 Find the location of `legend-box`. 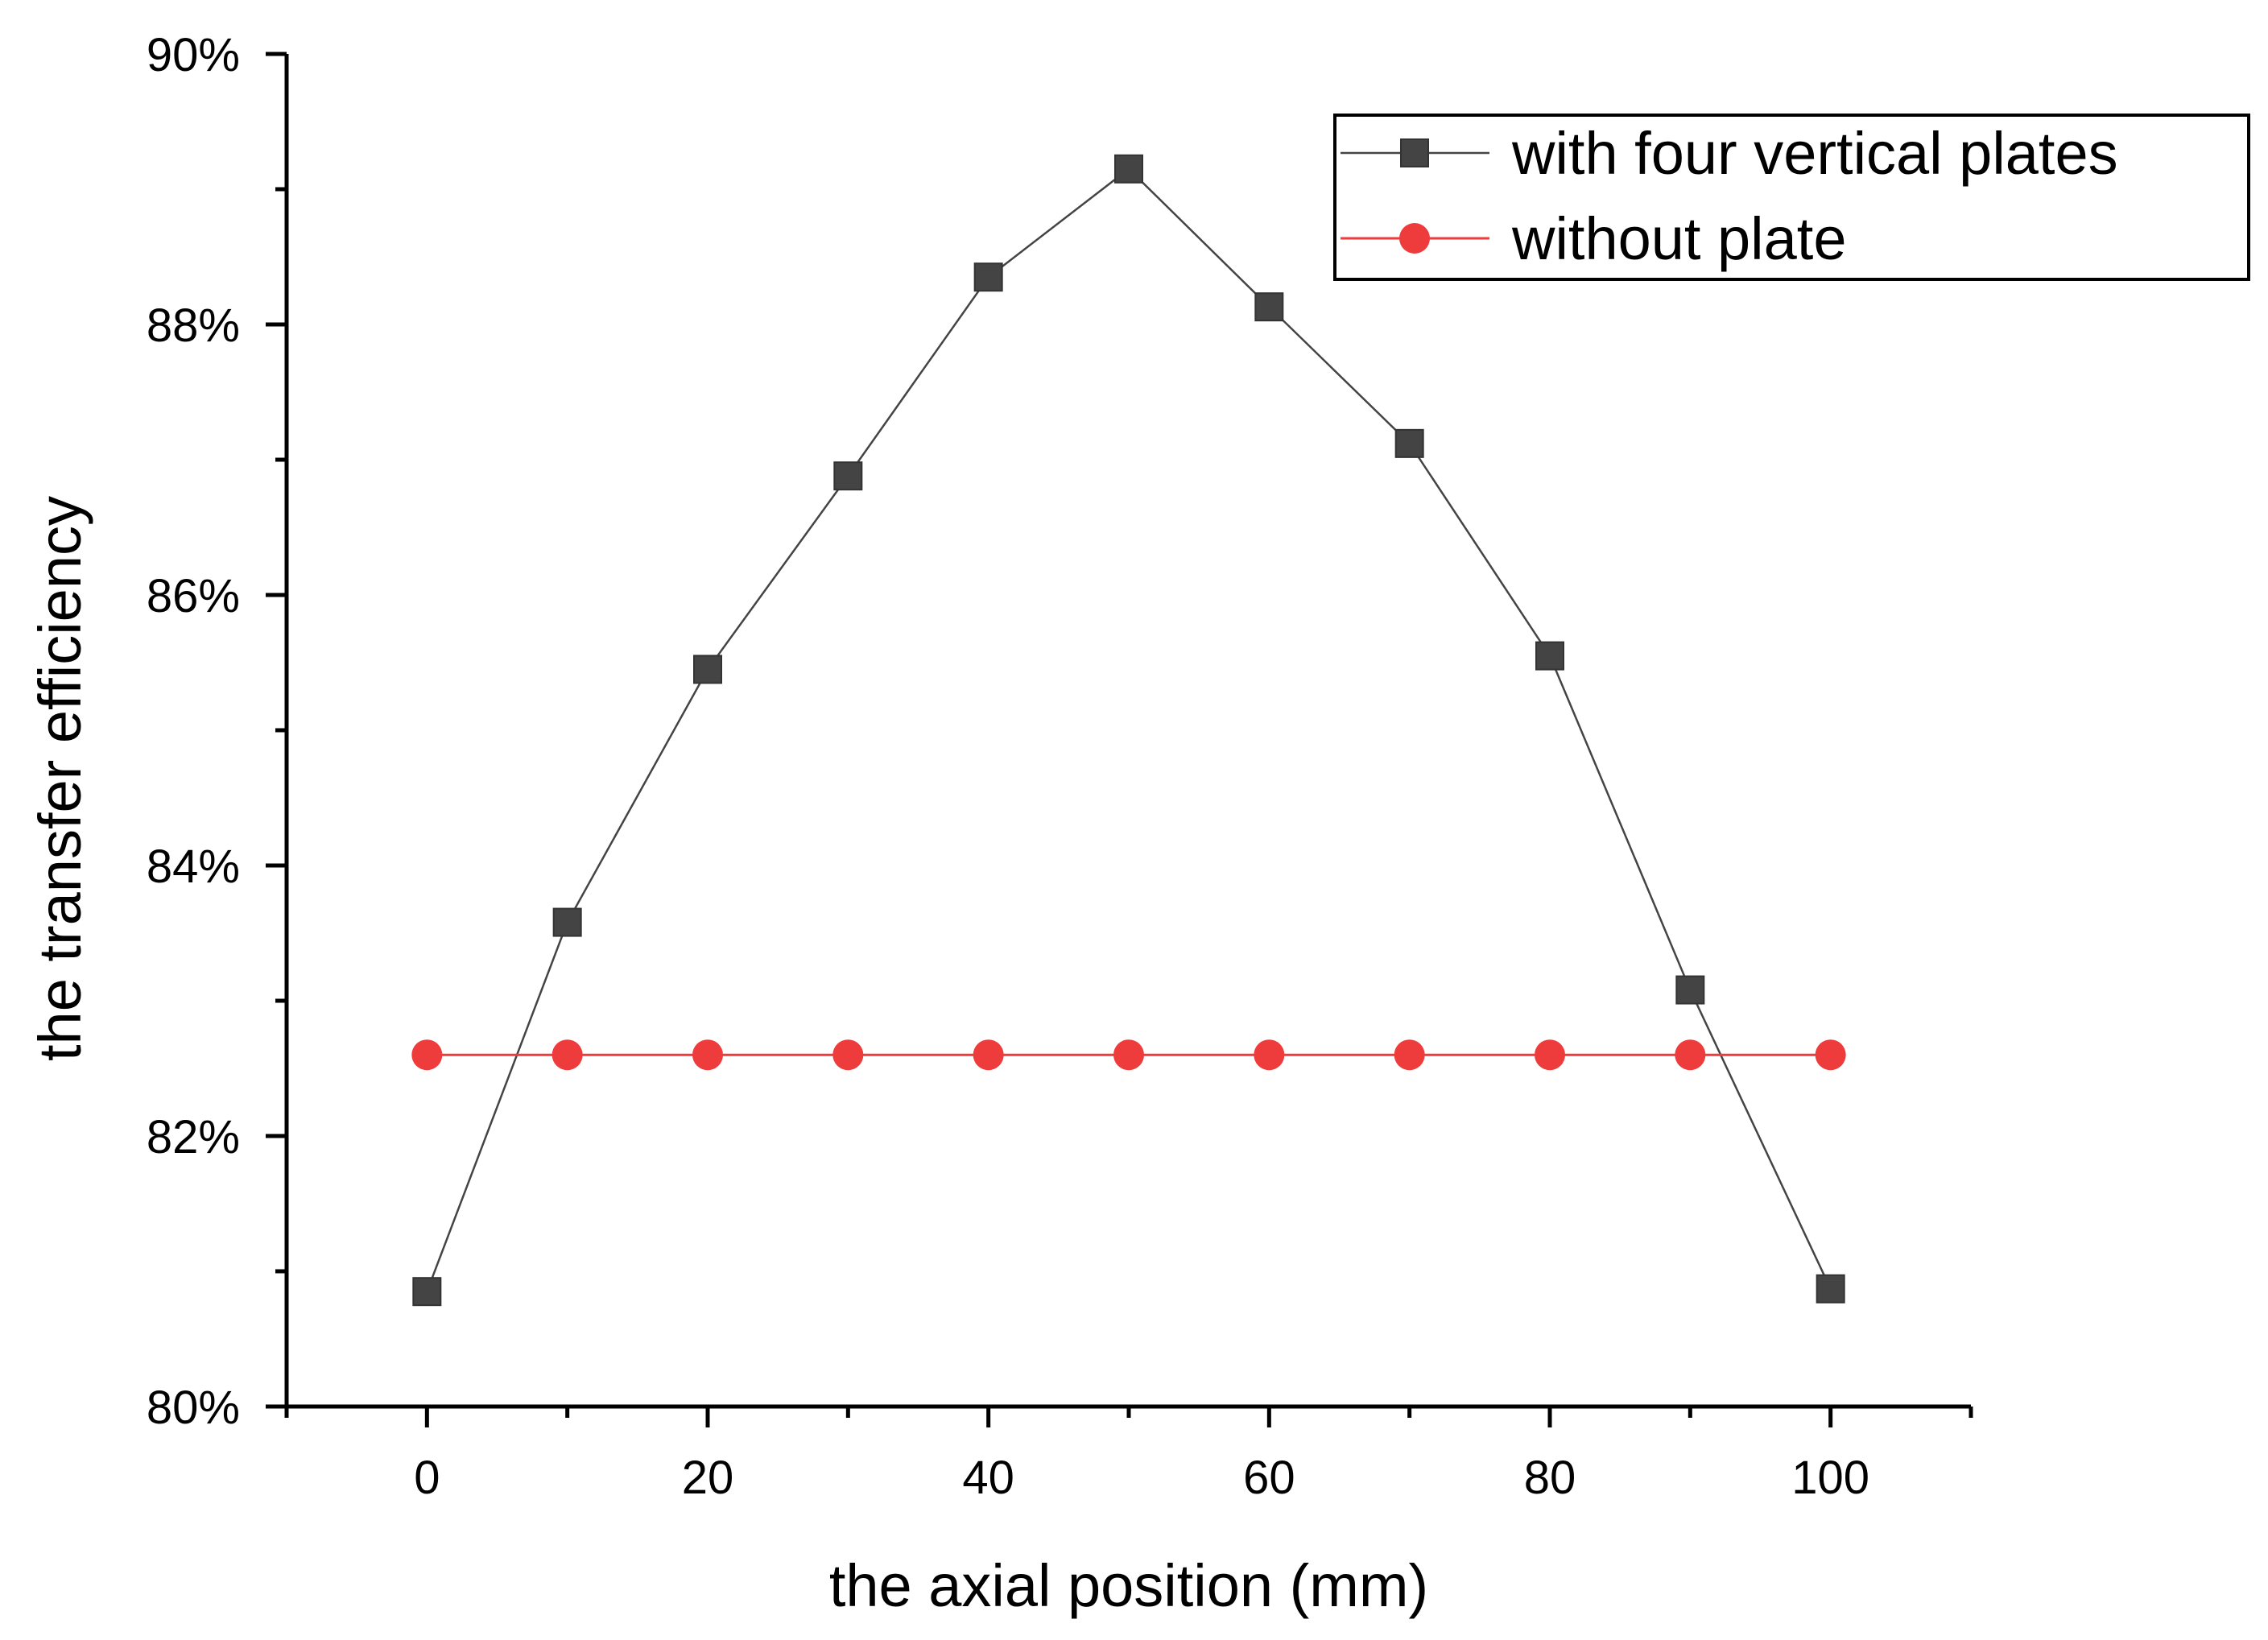

legend-box is located at coordinates (1791, 198).